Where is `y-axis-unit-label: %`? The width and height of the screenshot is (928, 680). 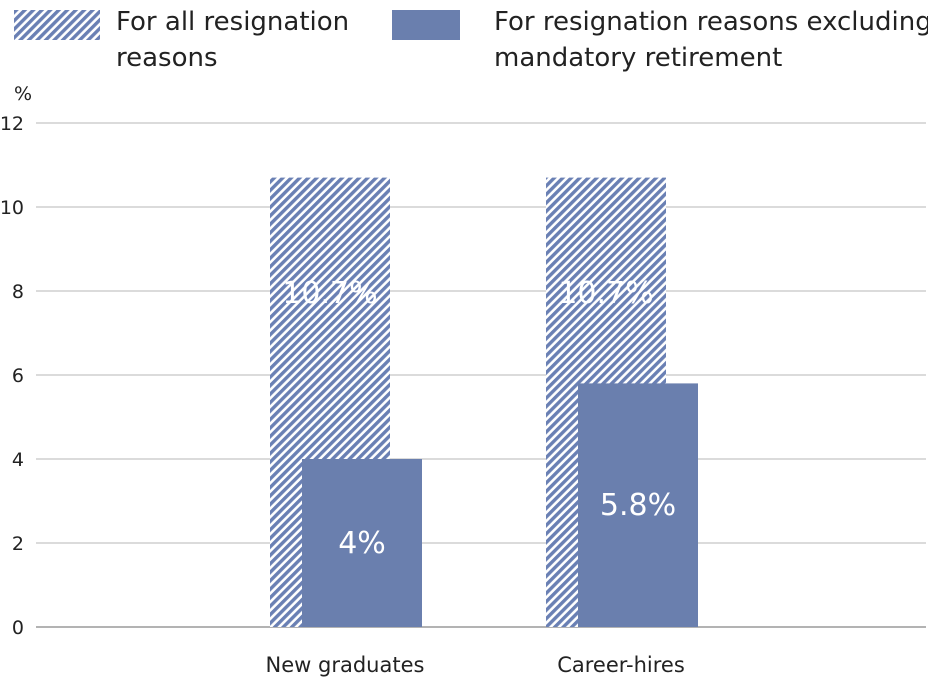
y-axis-unit-label: % is located at coordinates (23, 94).